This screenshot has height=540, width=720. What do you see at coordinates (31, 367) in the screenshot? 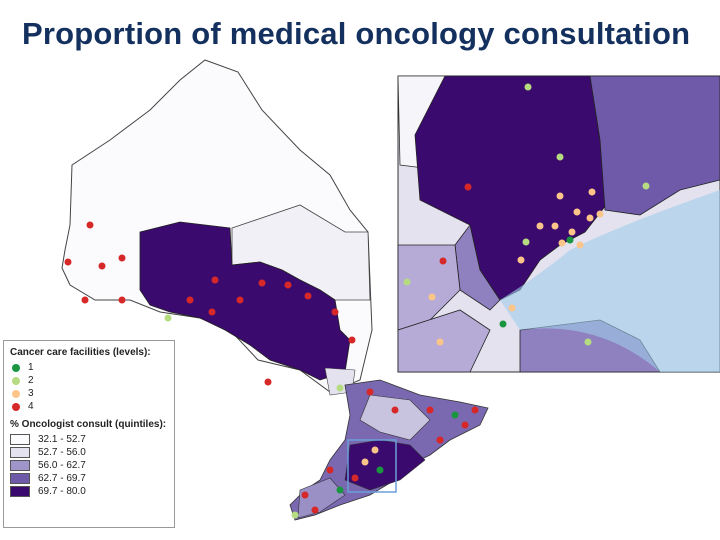
I see `legend-label: 1` at bounding box center [31, 367].